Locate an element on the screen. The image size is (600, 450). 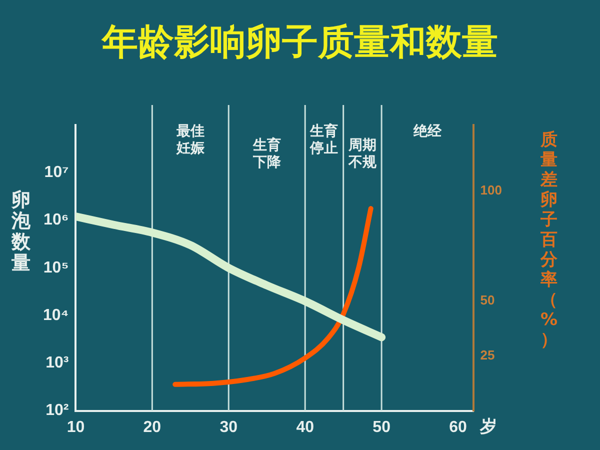
annotation: 最佳妊娠 is located at coordinates (190, 140).